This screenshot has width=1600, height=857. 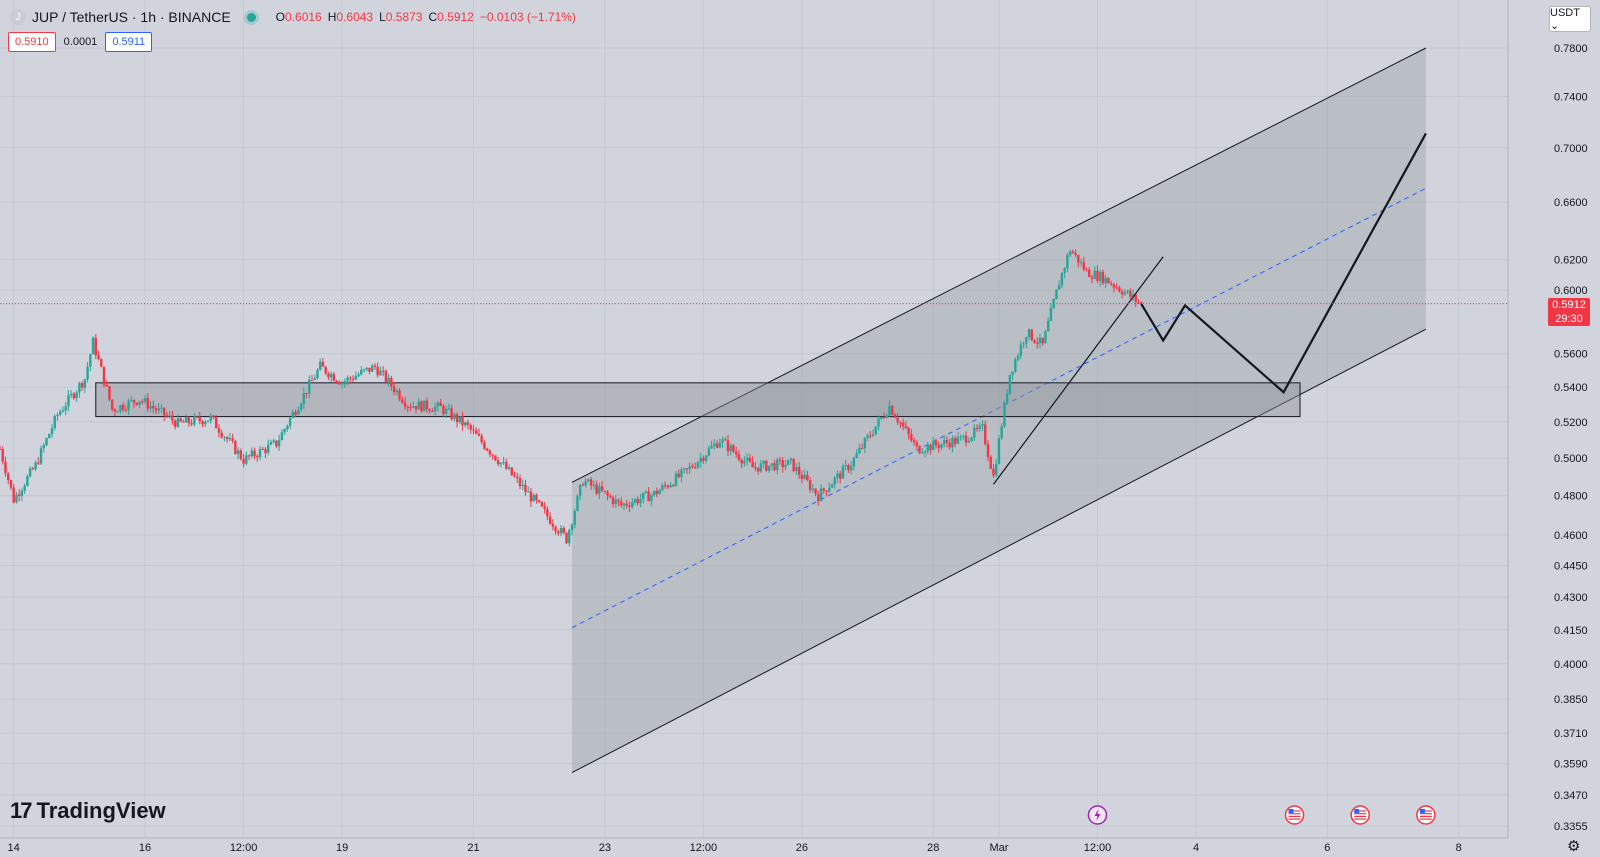 What do you see at coordinates (1569, 305) in the screenshot?
I see `current-price-value: 0.5912` at bounding box center [1569, 305].